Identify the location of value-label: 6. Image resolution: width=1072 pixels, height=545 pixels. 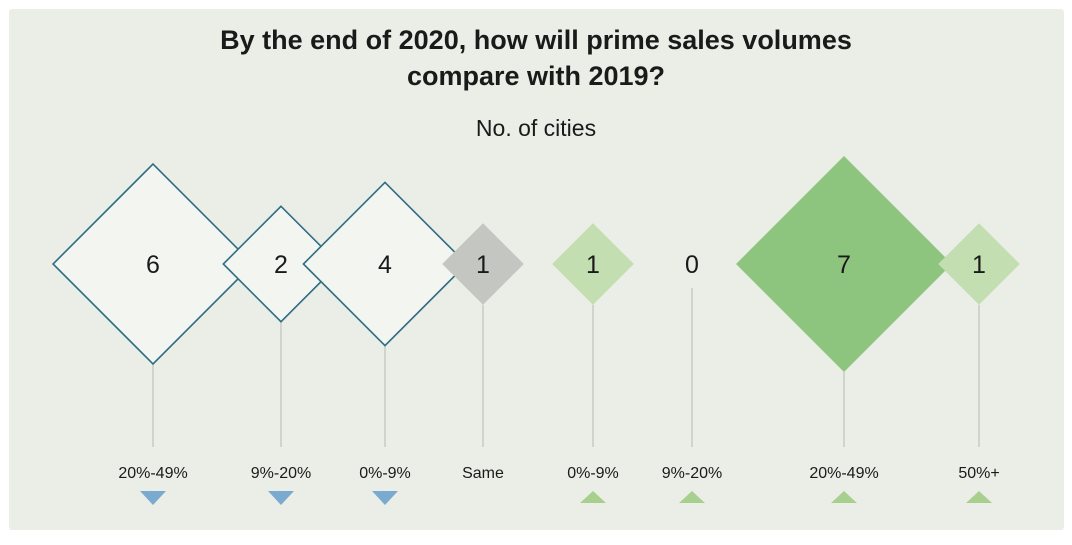
(153, 265).